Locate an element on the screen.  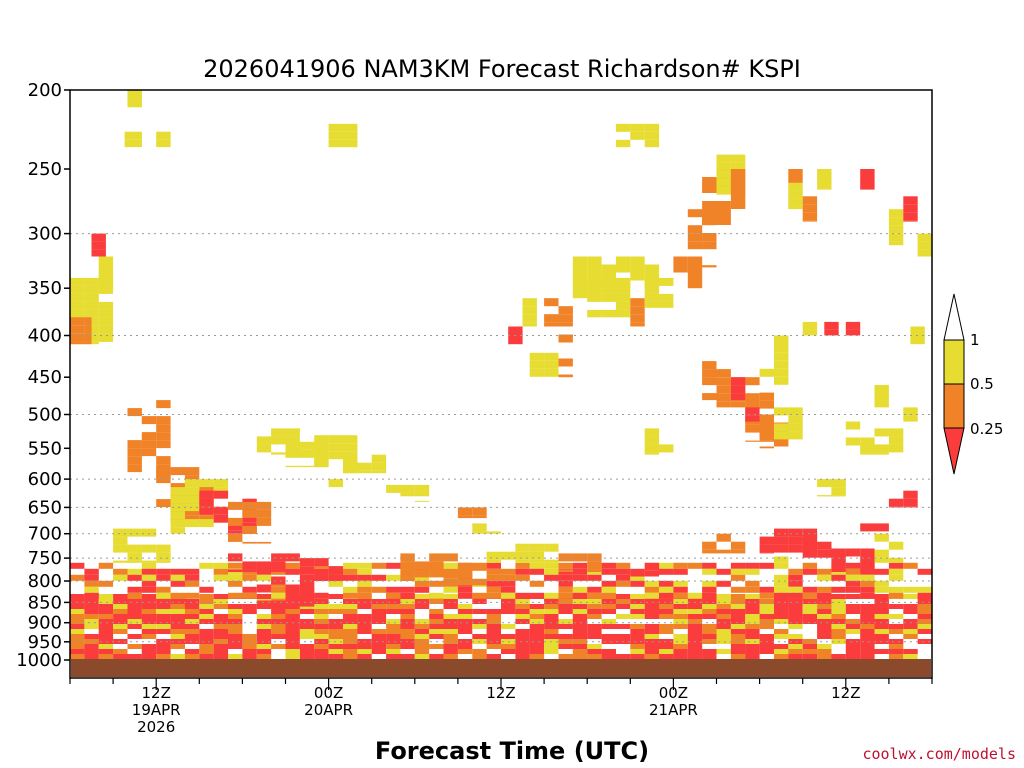
legend-label-1: 1 is located at coordinates (975, 340).